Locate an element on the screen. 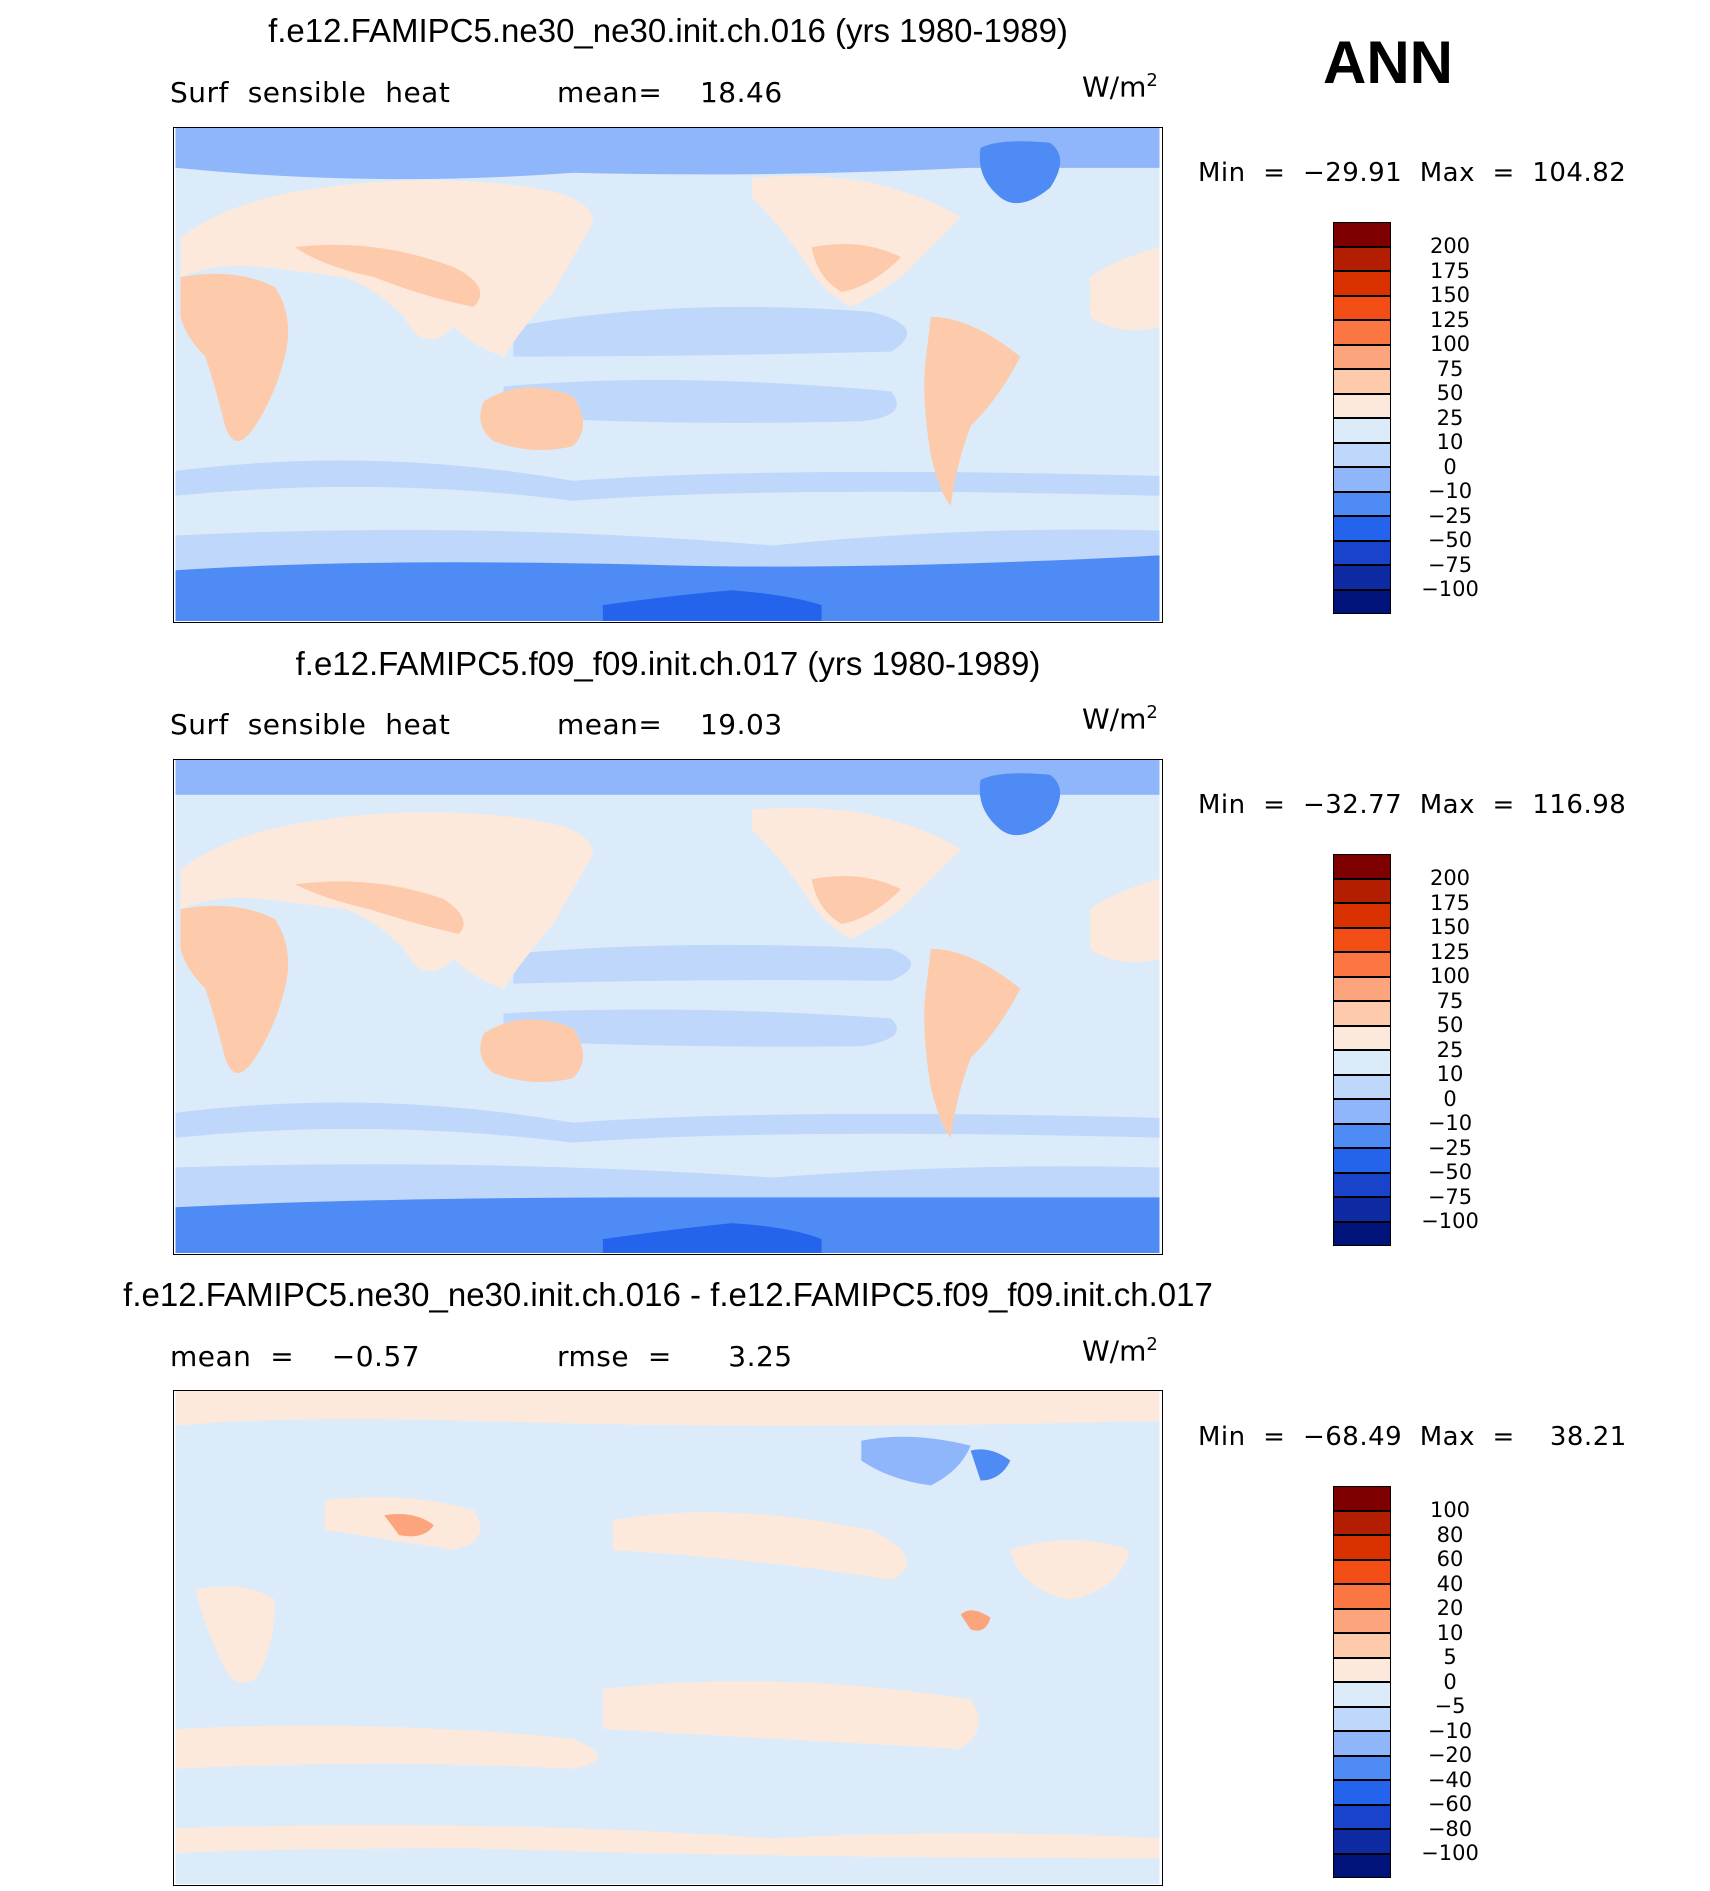 The width and height of the screenshot is (1710, 1891). panel-3-units: W/m2 is located at coordinates (1120, 1351).